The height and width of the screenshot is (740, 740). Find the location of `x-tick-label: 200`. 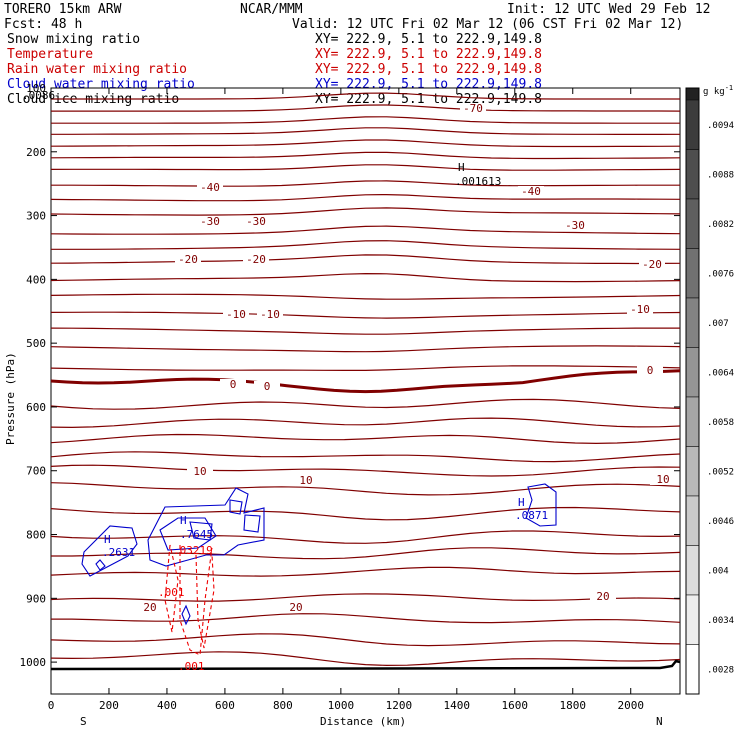

x-tick-label: 200 is located at coordinates (109, 705).